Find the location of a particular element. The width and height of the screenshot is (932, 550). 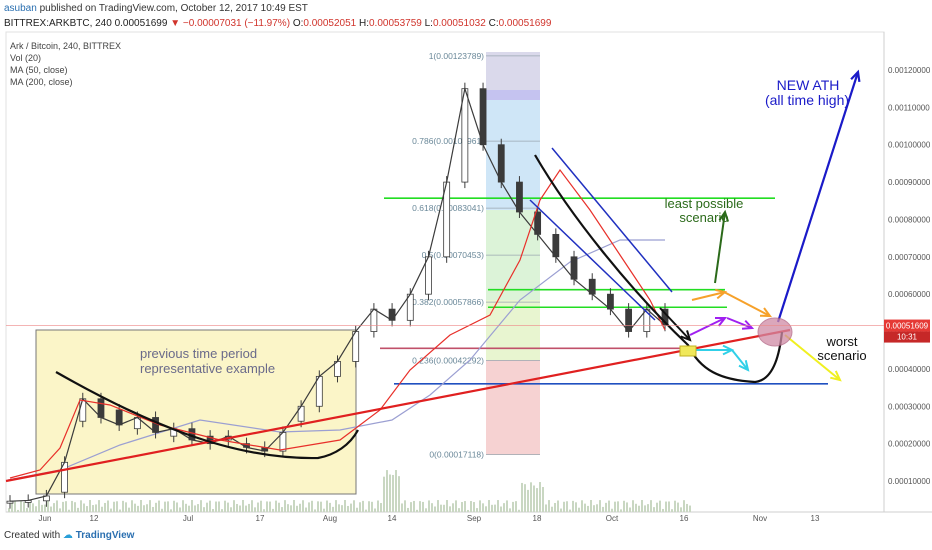

channel-upper is located at coordinates (612, 220).